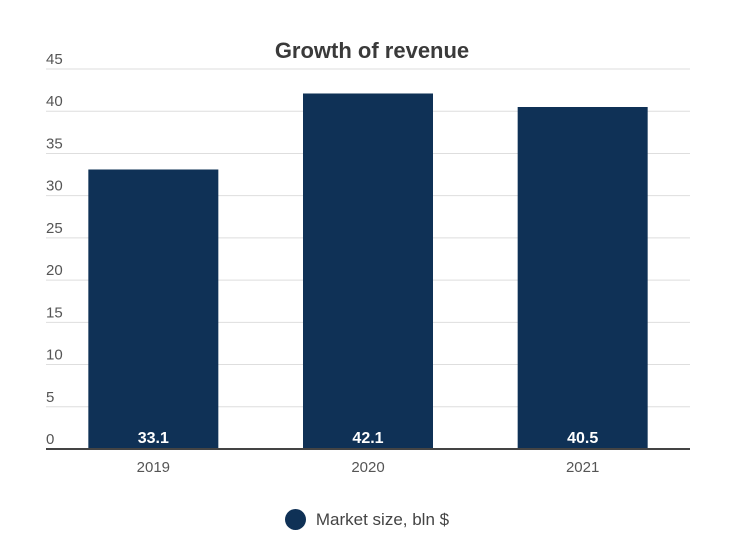 The height and width of the screenshot is (552, 734). I want to click on y-tick-label: 20, so click(54, 270).